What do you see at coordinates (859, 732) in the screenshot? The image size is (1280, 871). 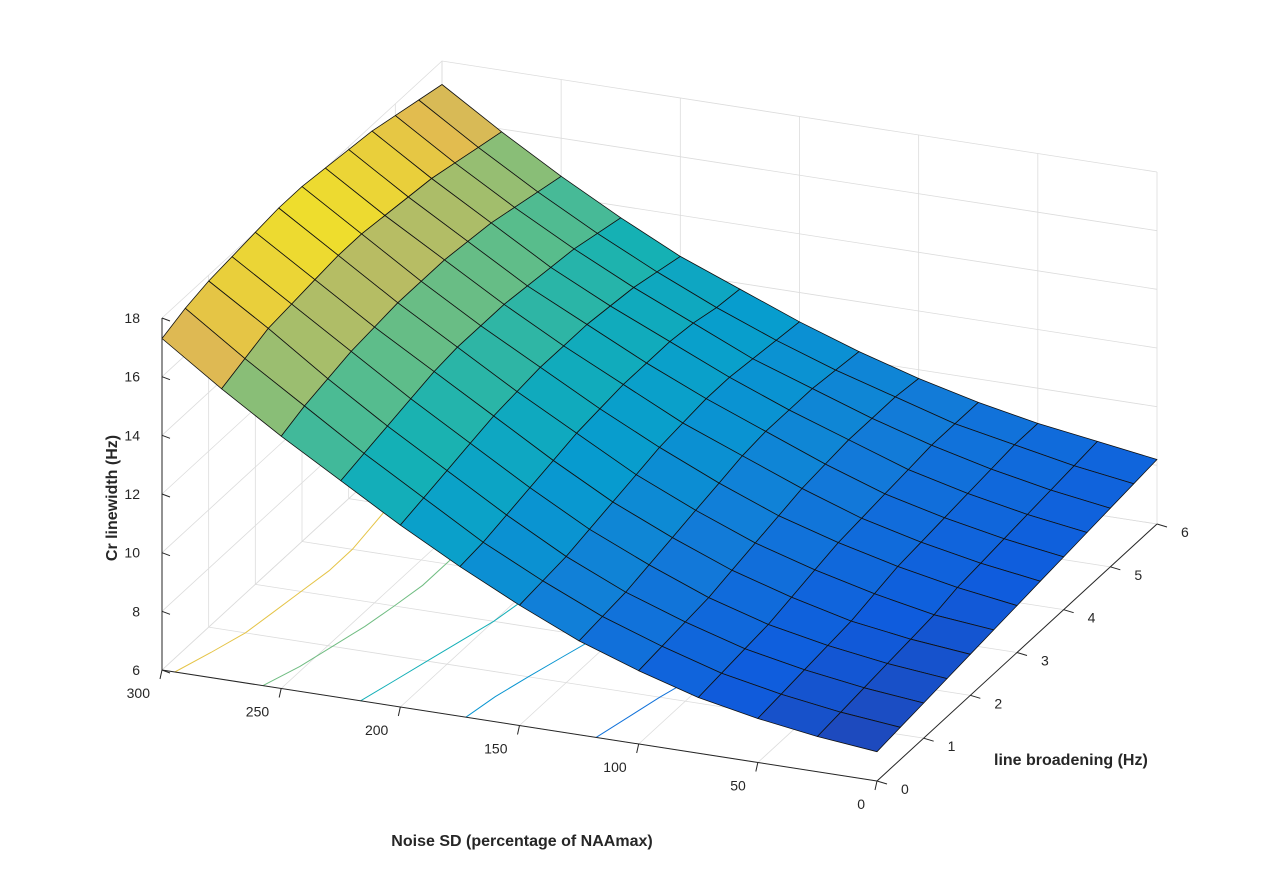 I see `surface-patch` at bounding box center [859, 732].